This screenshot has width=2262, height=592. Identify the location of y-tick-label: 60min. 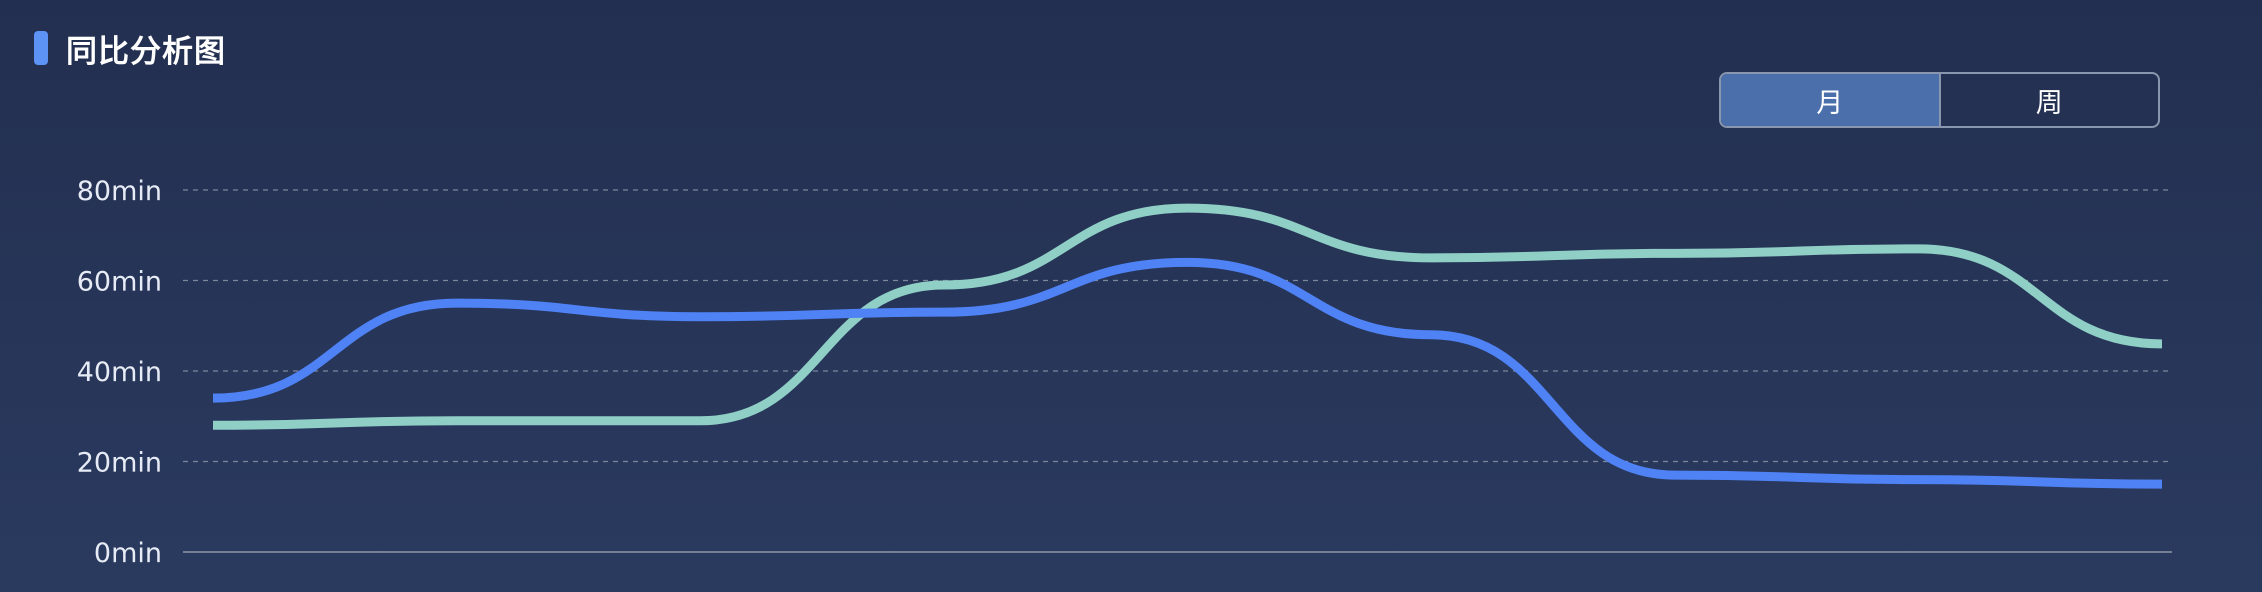
(119, 282).